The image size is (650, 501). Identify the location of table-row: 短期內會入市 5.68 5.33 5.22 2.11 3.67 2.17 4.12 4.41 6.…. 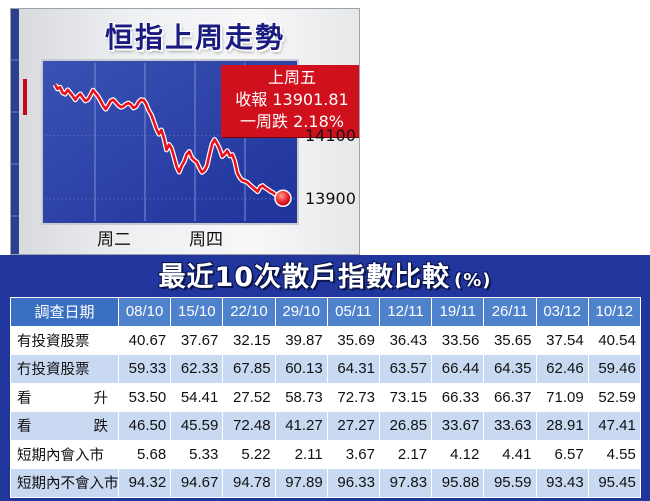
(325, 454).